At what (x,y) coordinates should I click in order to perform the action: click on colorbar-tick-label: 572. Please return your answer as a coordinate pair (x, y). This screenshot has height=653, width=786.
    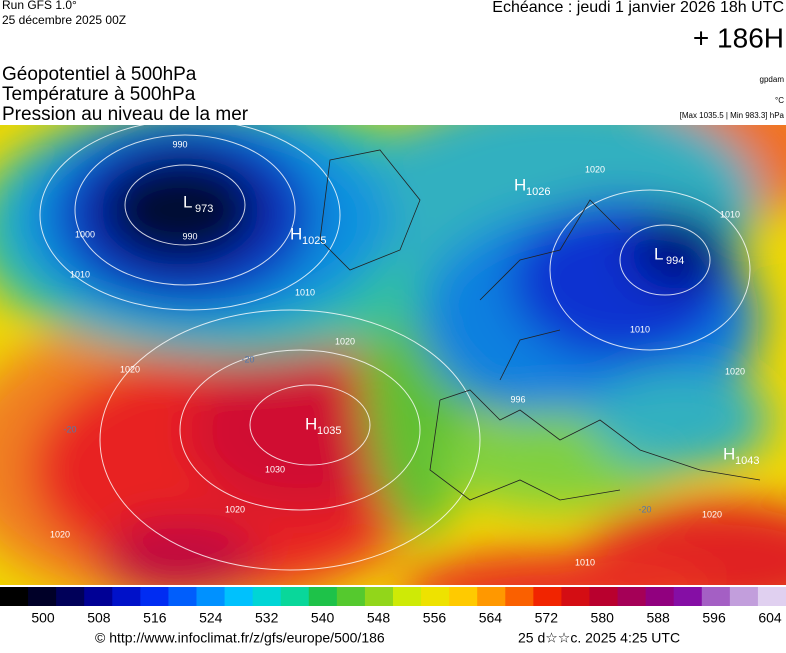
    Looking at the image, I should click on (547, 618).